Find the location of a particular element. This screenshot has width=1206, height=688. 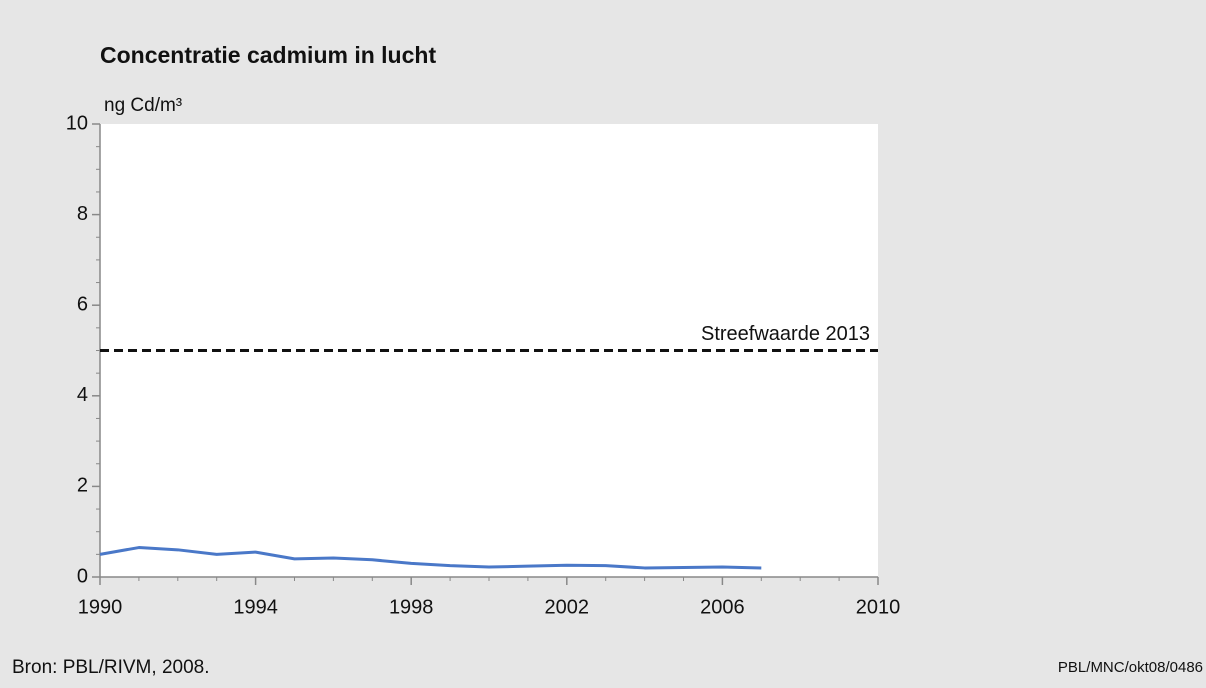

x-tick-label: 1994 is located at coordinates (255, 607).